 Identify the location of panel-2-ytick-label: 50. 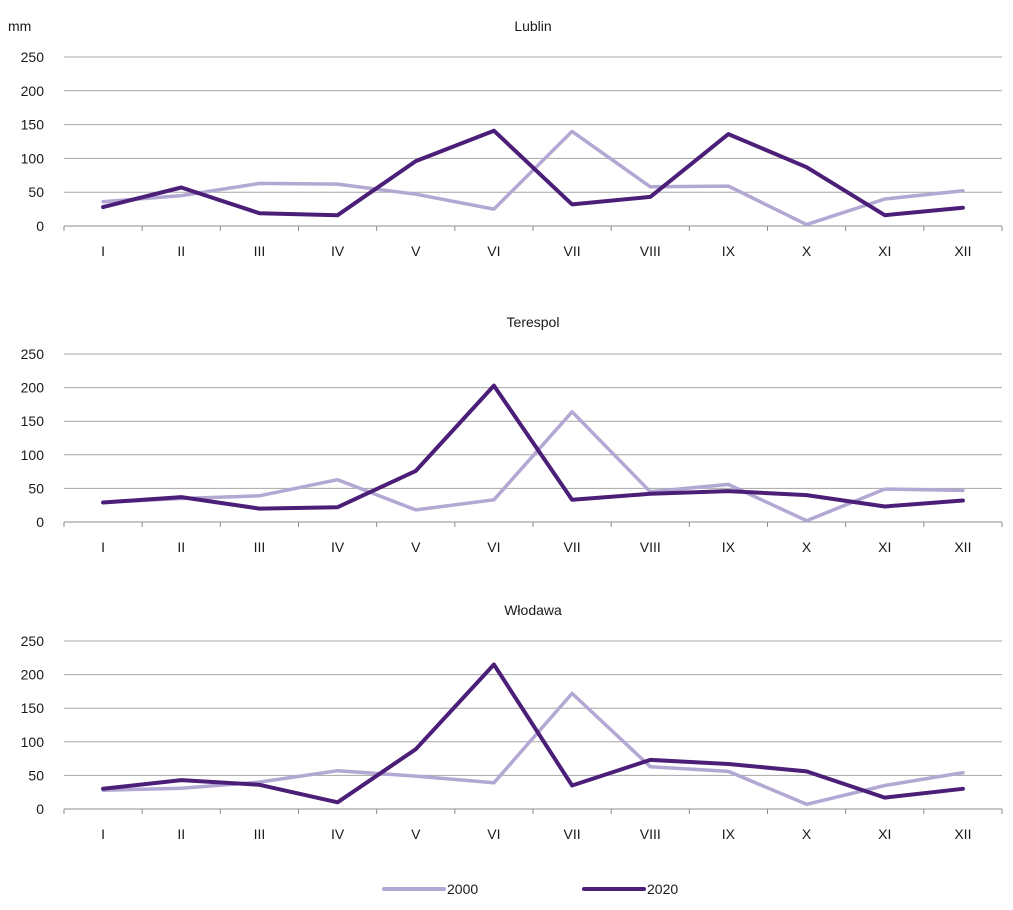
(36, 488).